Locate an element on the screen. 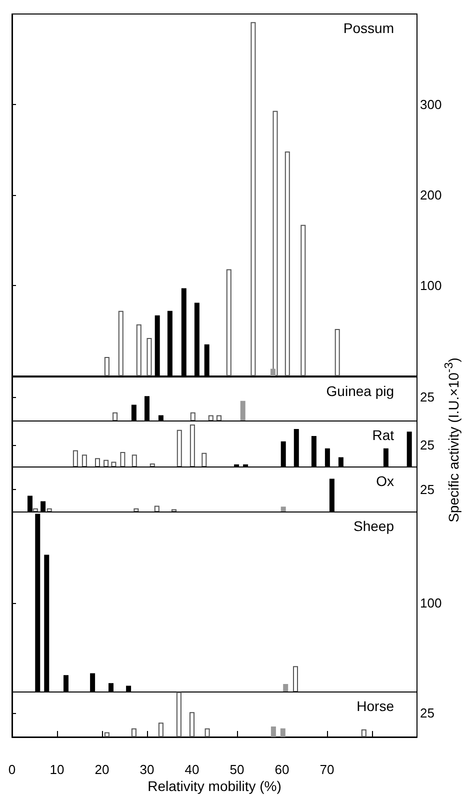 The width and height of the screenshot is (466, 797). x-tick-label: 10 is located at coordinates (57, 769).